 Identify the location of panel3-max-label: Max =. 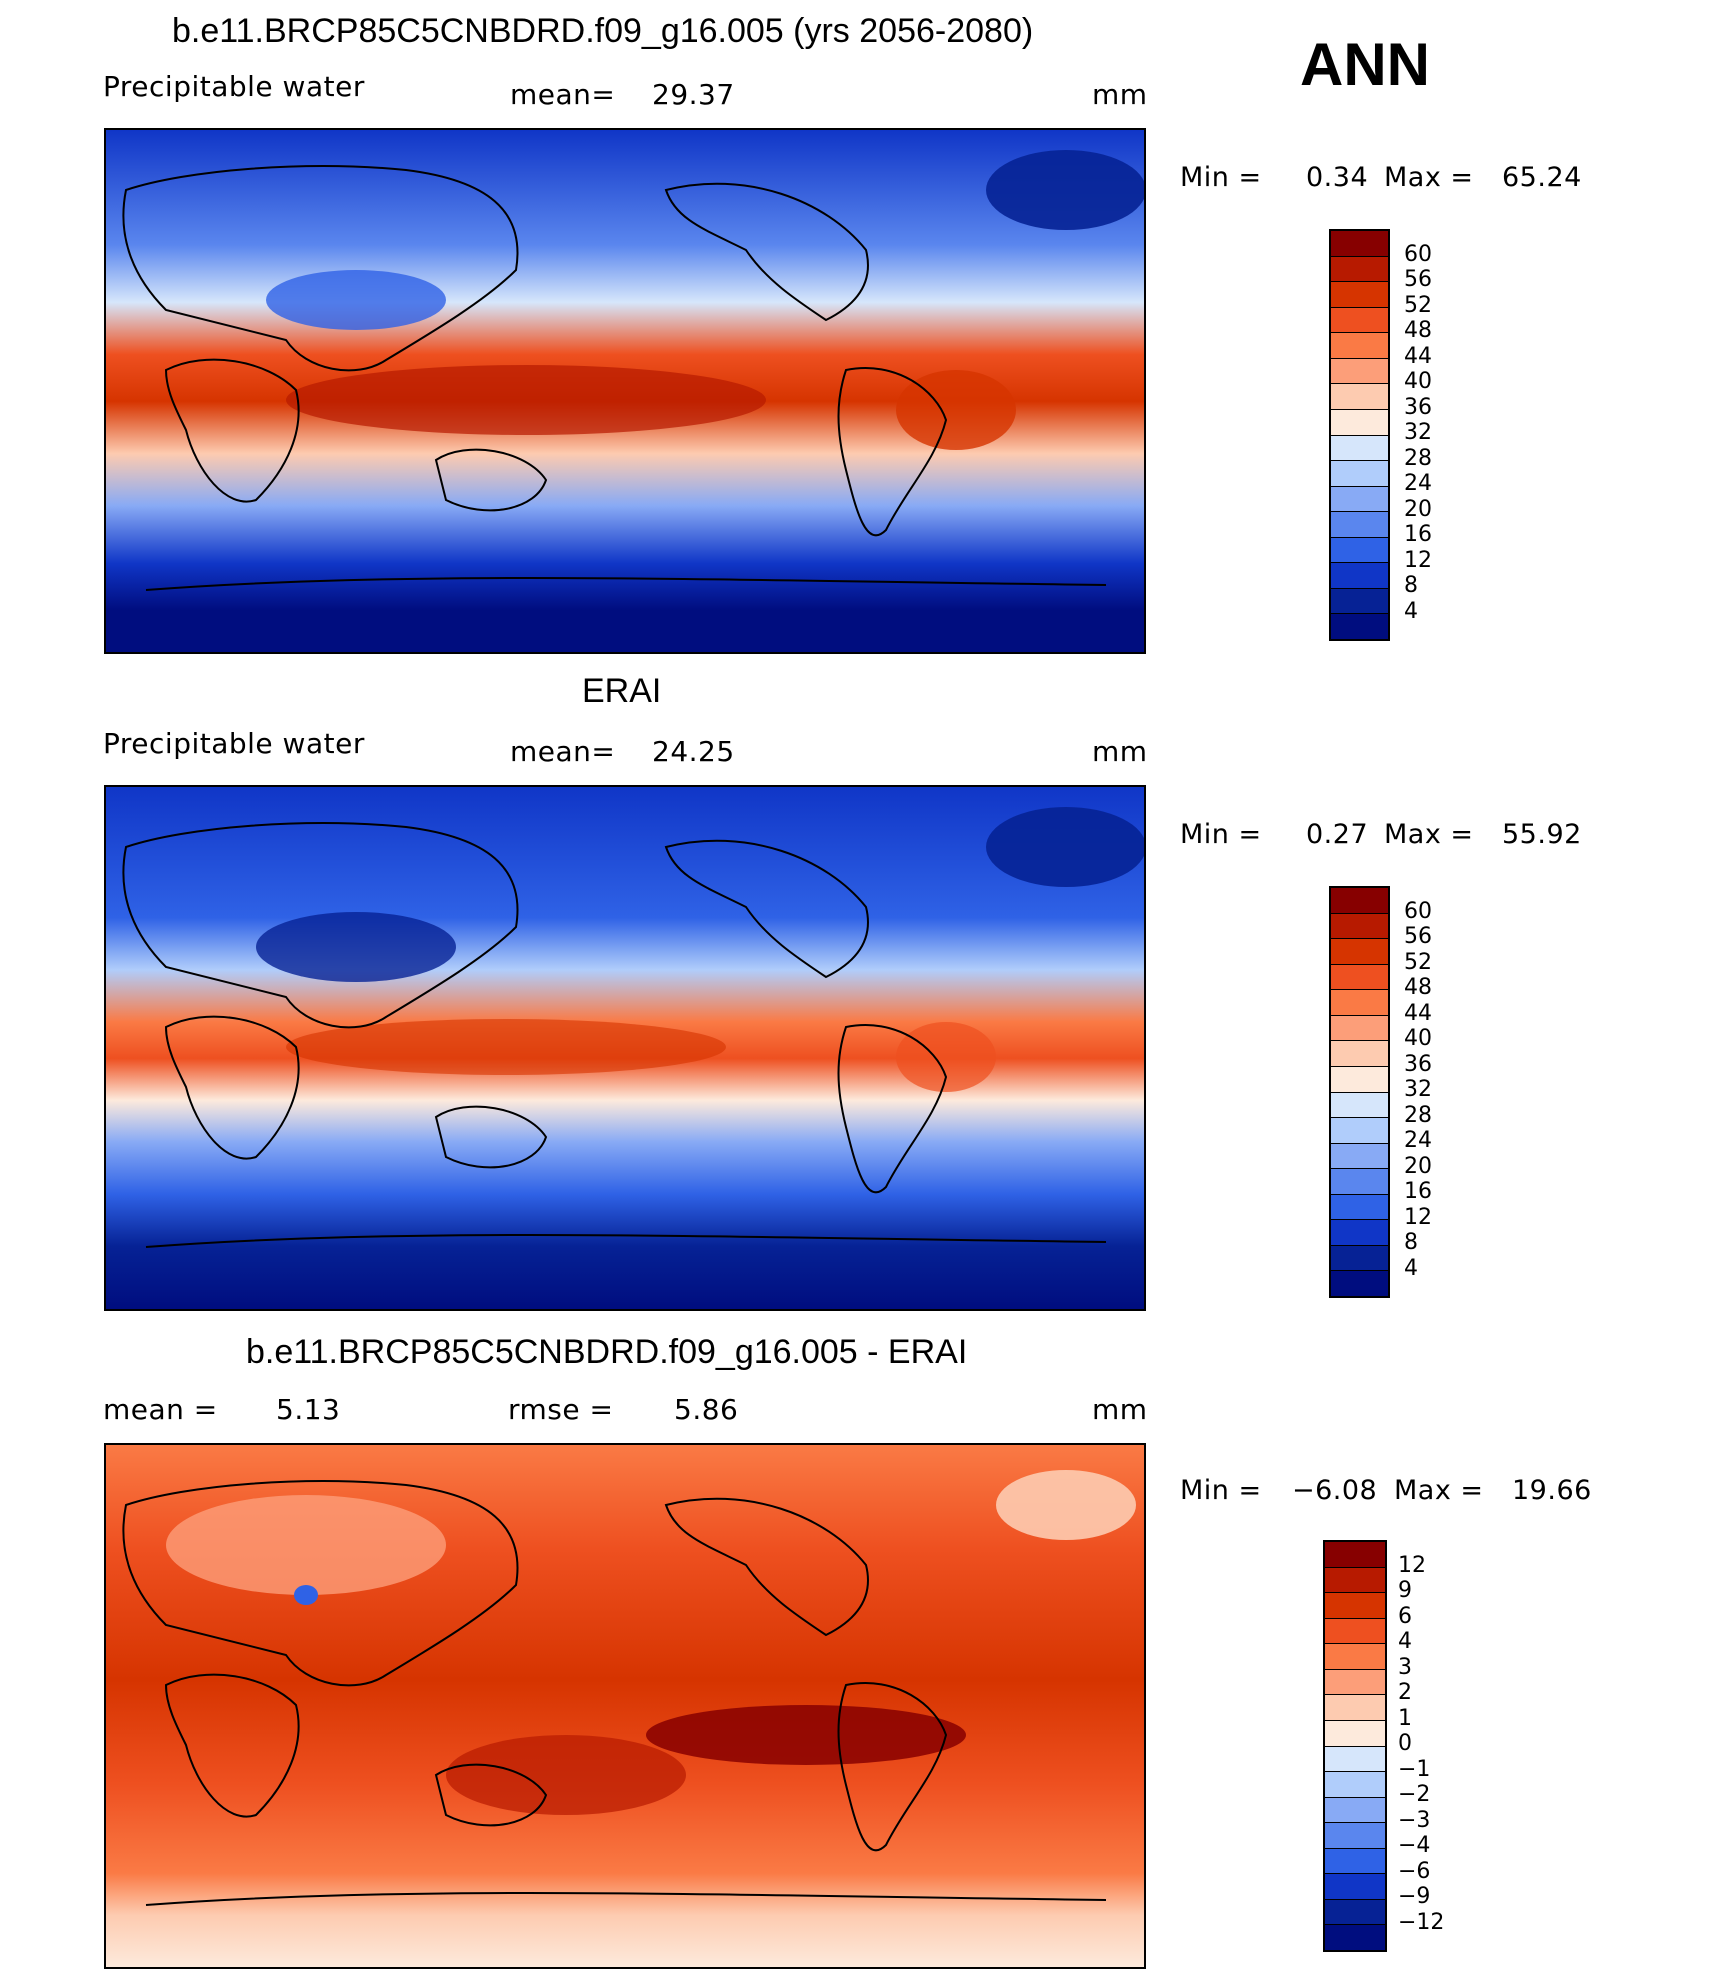
(1439, 1490).